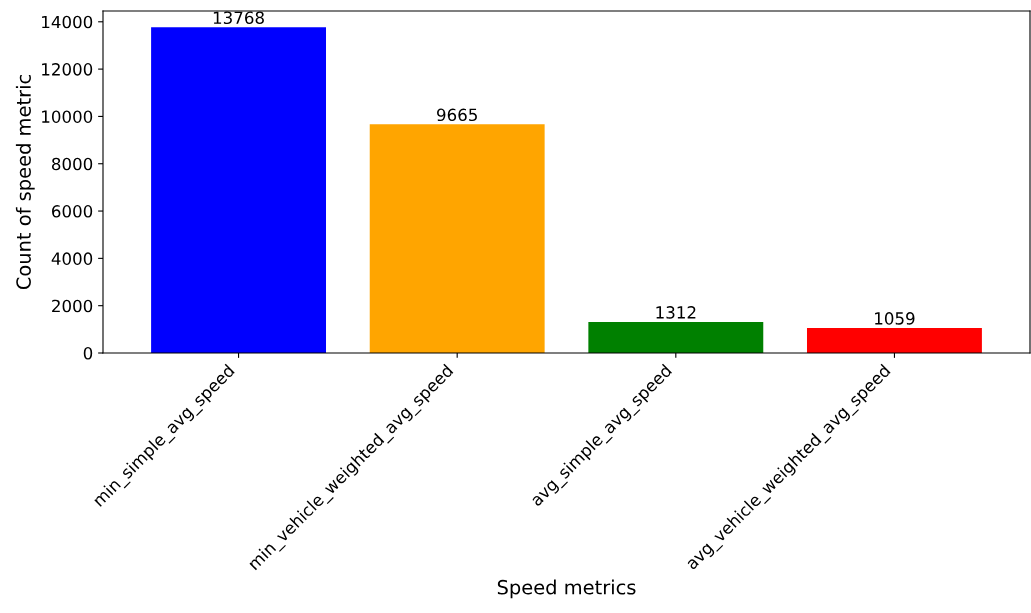  Describe the element at coordinates (72, 211) in the screenshot. I see `y-tick-label: 6000` at that location.